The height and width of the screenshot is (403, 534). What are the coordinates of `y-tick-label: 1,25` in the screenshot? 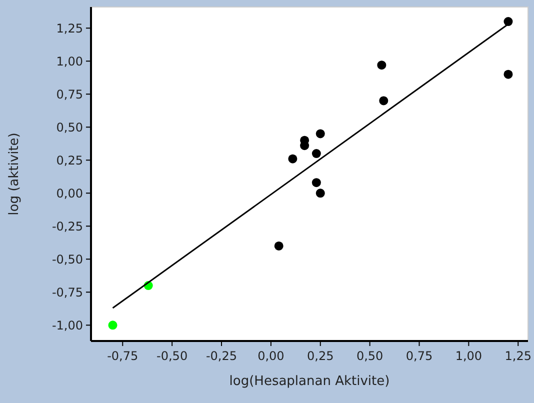 It's located at (69, 28).